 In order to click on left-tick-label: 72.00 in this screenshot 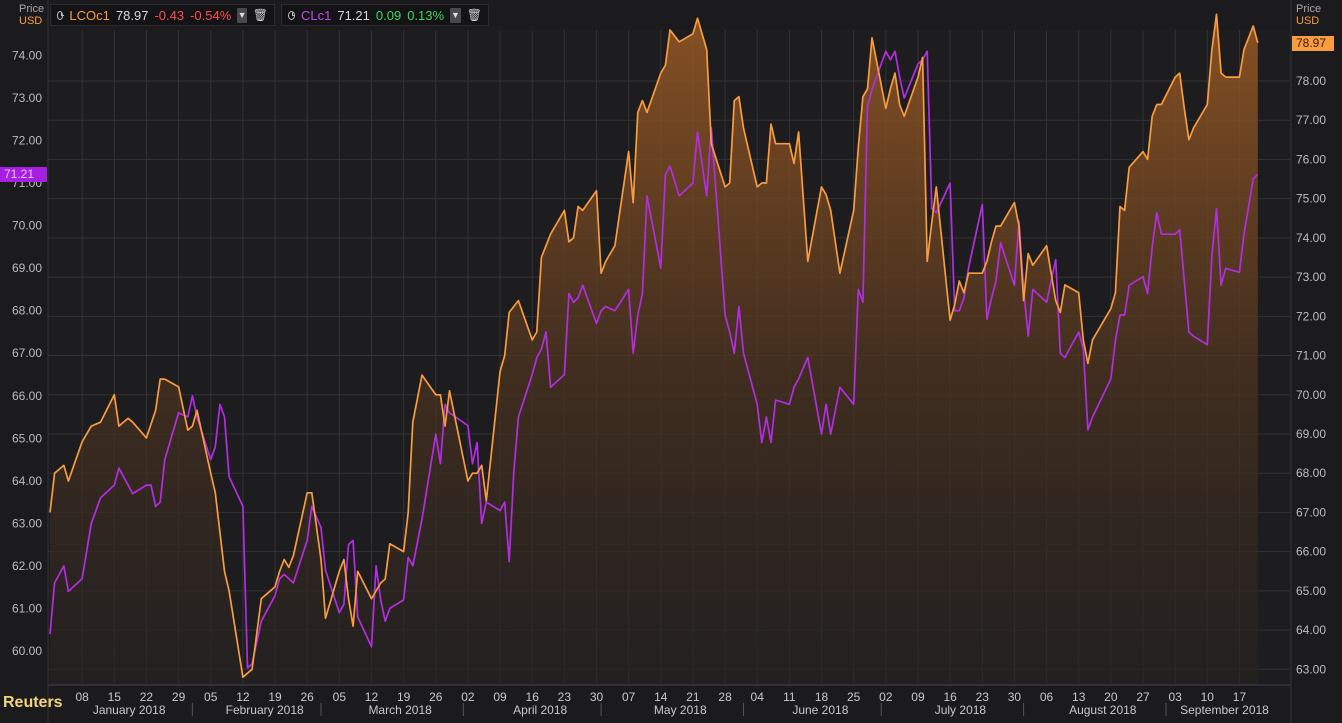, I will do `click(27, 141)`.